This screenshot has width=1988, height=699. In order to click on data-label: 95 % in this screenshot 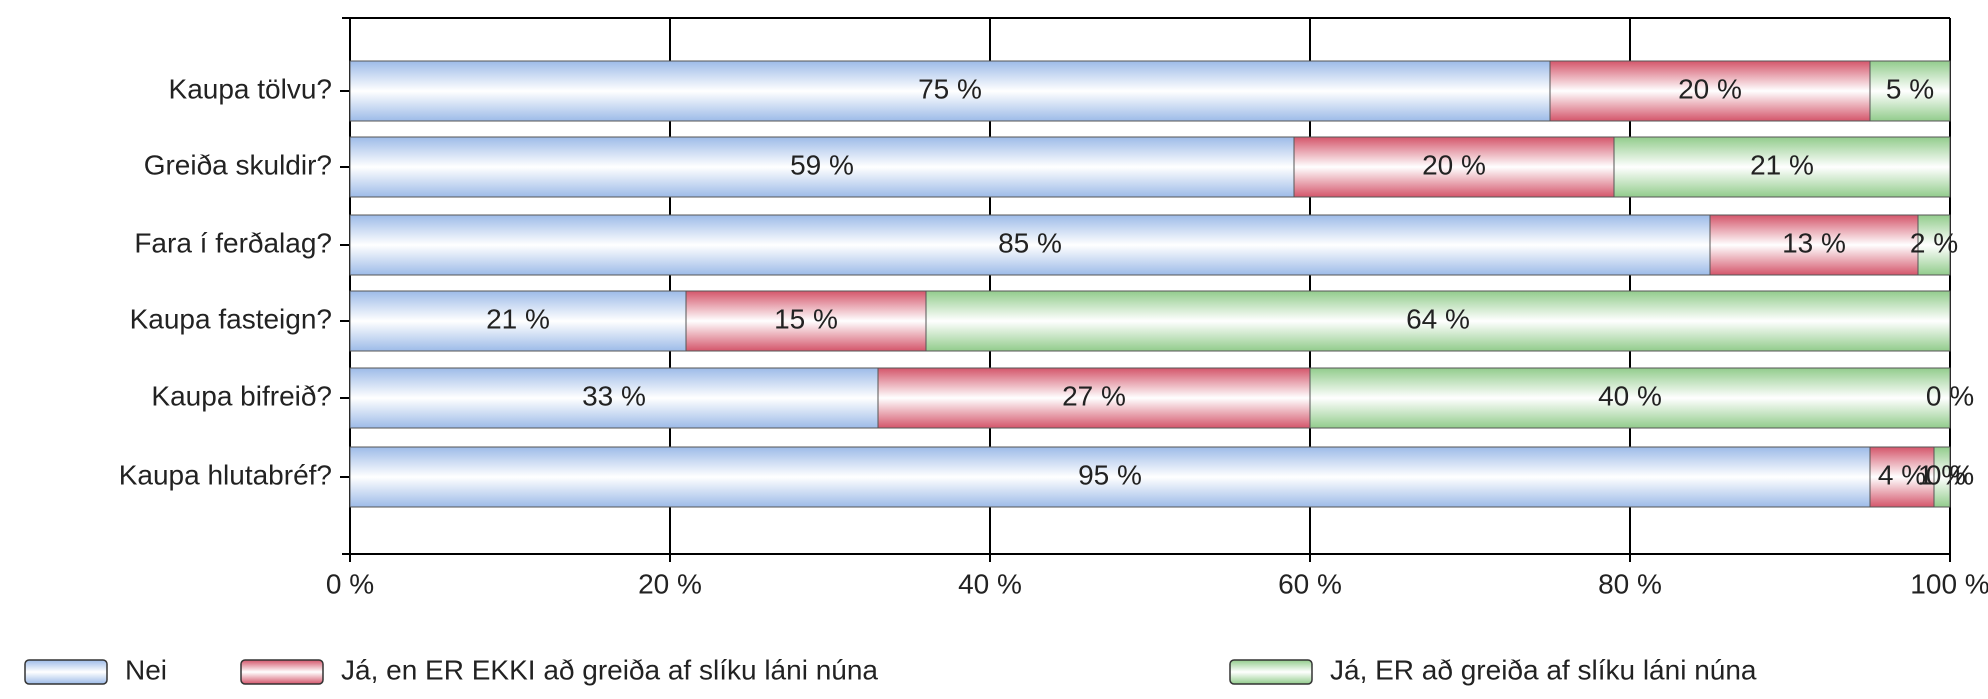, I will do `click(1110, 474)`.